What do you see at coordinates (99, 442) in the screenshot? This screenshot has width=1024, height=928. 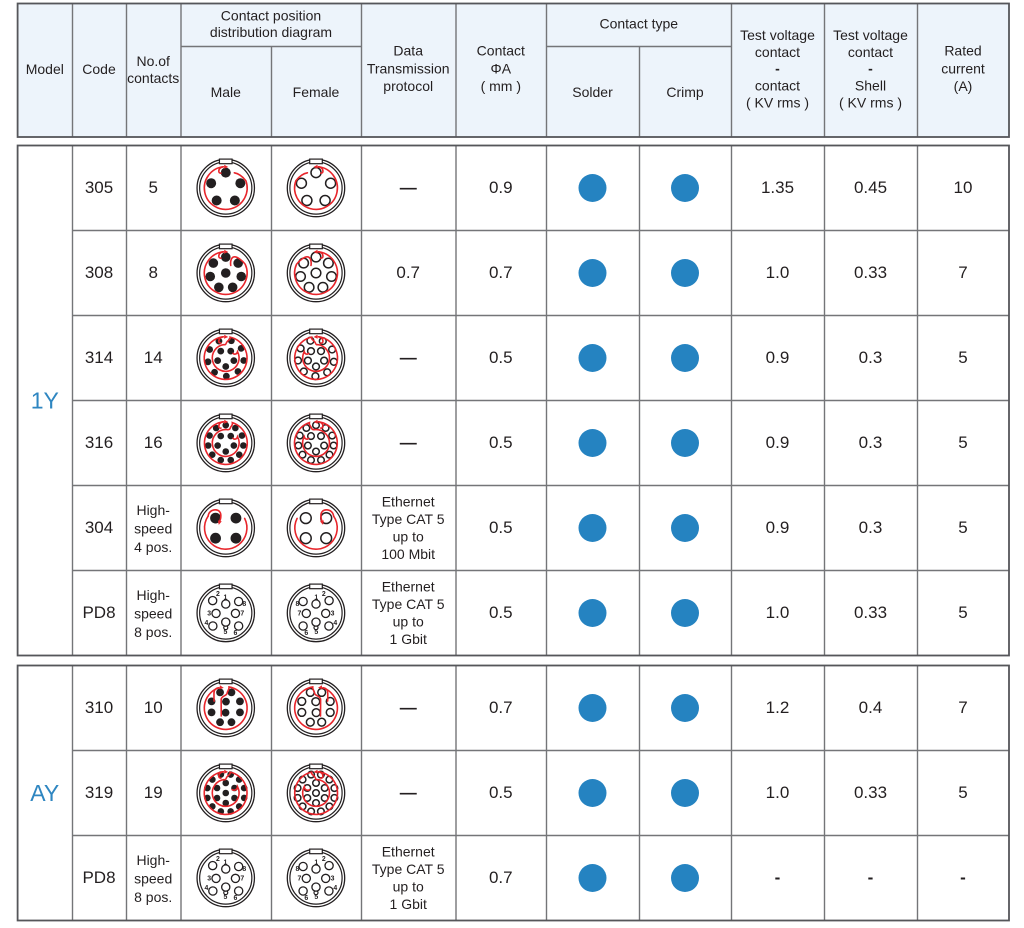 I see `svg-text: 316` at bounding box center [99, 442].